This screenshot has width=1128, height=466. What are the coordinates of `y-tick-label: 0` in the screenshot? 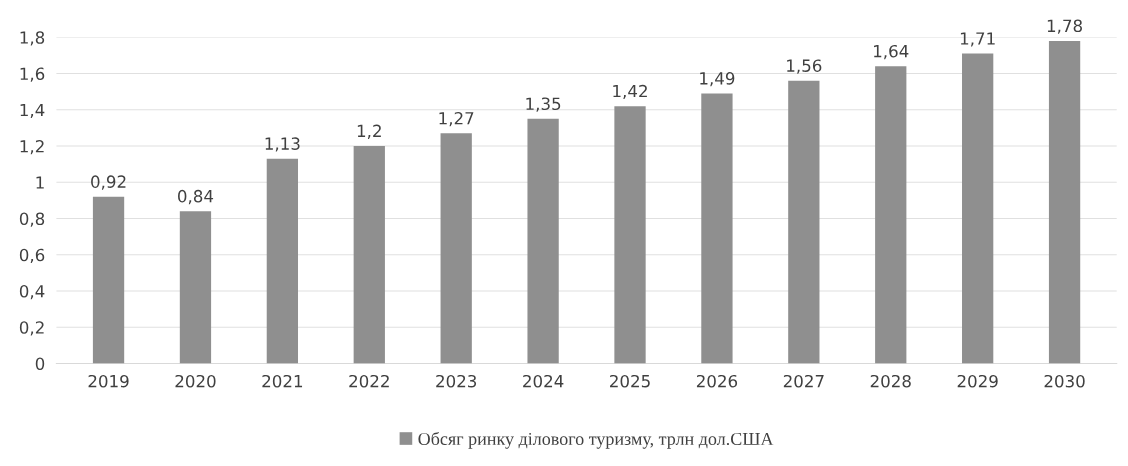 It's located at (40, 364).